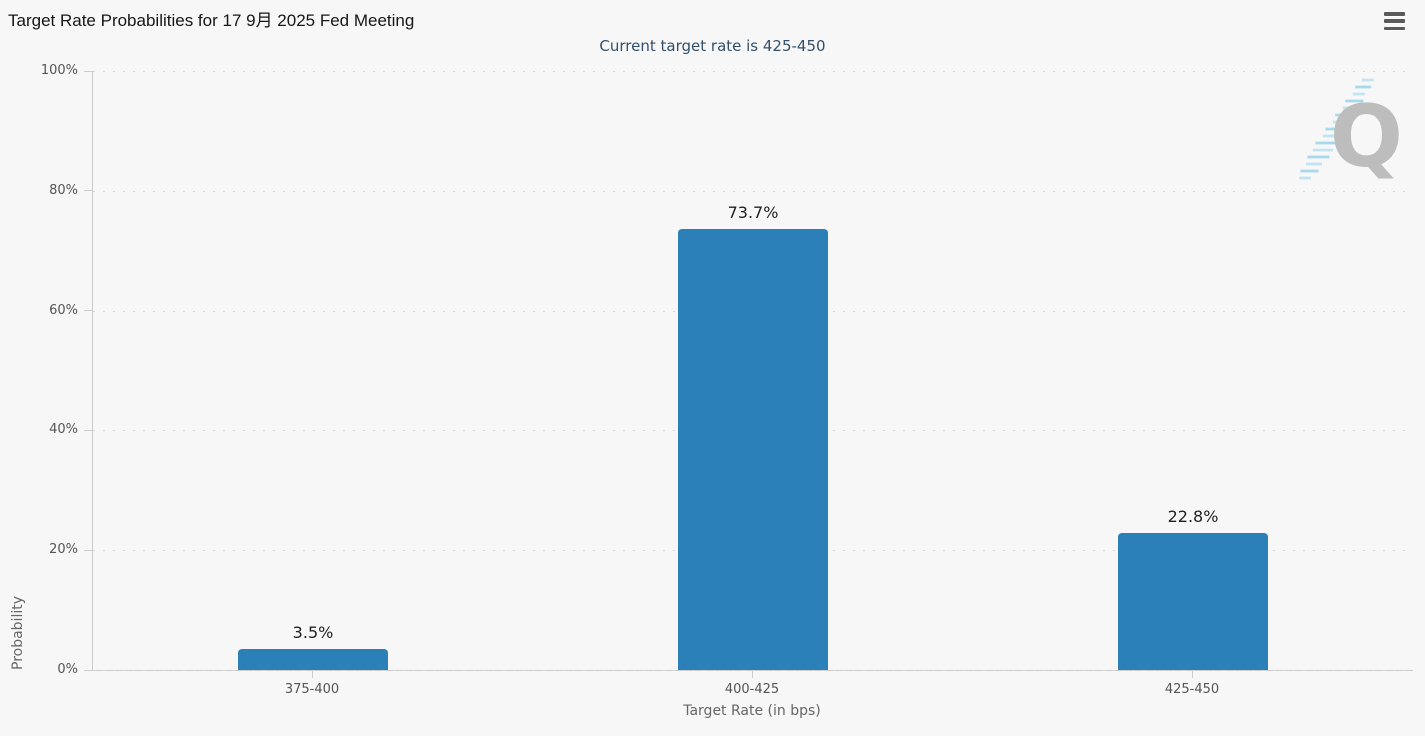  Describe the element at coordinates (63, 430) in the screenshot. I see `y-tick-label-40: 40%` at that location.